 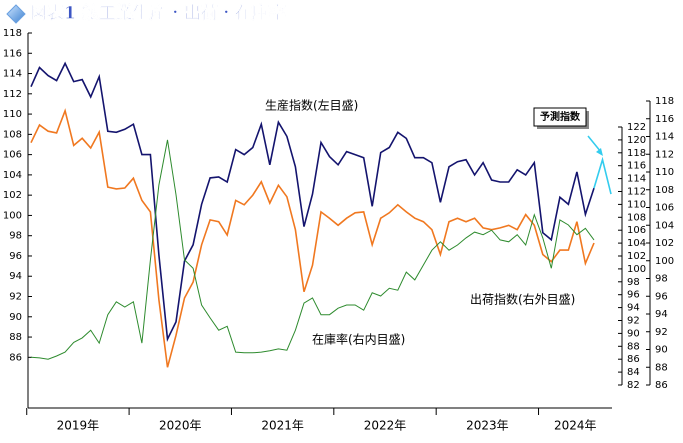 What do you see at coordinates (15, 236) in the screenshot?
I see `y-tick-label: 98` at bounding box center [15, 236].